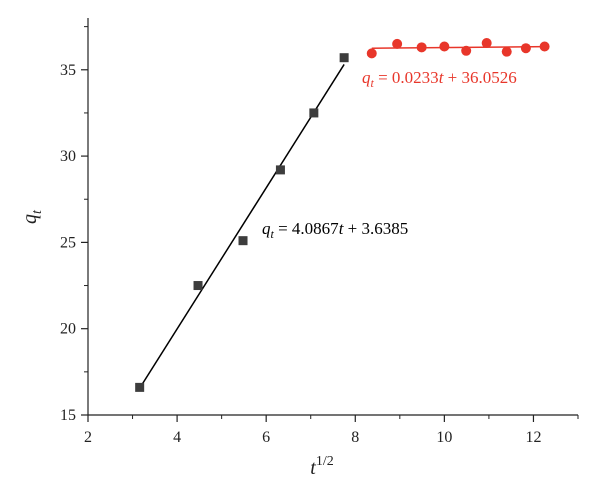  What do you see at coordinates (533, 437) in the screenshot?
I see `x-tick-label: 12` at bounding box center [533, 437].